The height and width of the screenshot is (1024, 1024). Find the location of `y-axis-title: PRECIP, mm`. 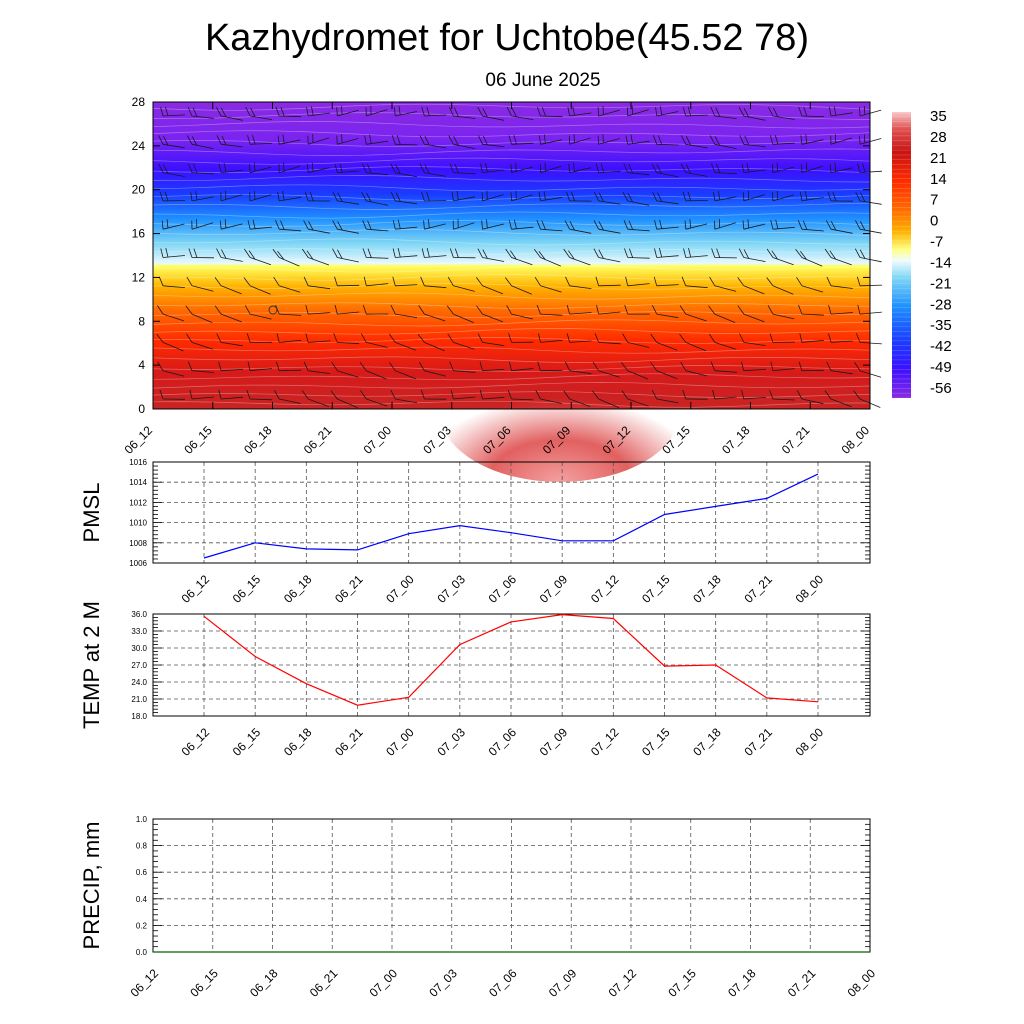

y-axis-title: PRECIP, mm is located at coordinates (91, 886).